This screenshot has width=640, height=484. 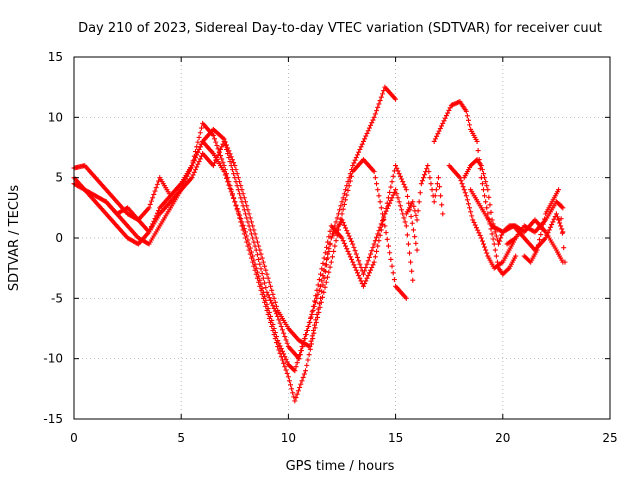 I want to click on series-sat-g, so click(x=482, y=217).